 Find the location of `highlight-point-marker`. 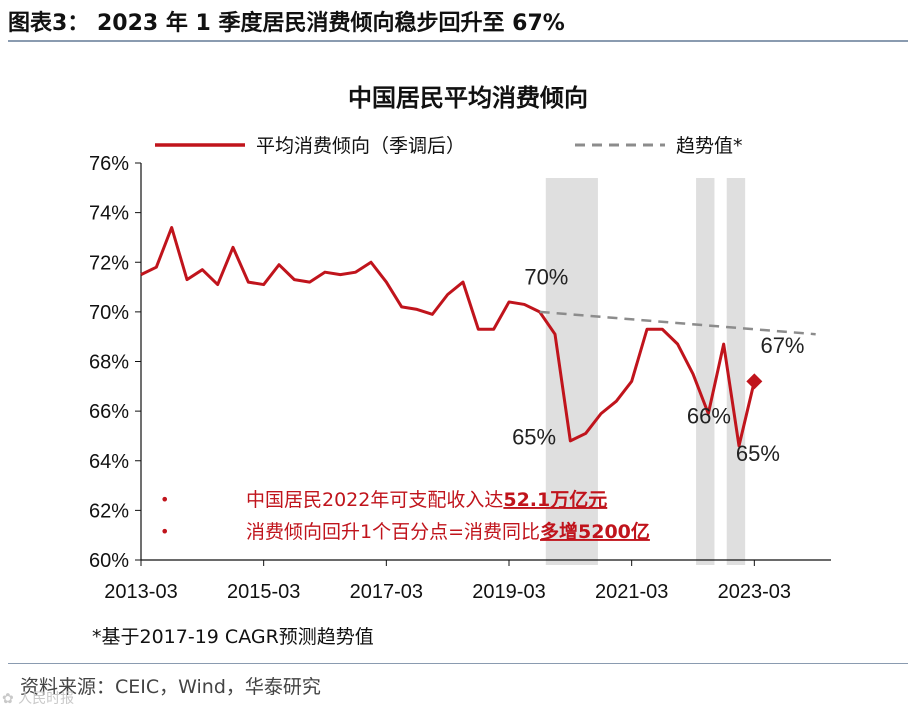

highlight-point-marker is located at coordinates (754, 381).